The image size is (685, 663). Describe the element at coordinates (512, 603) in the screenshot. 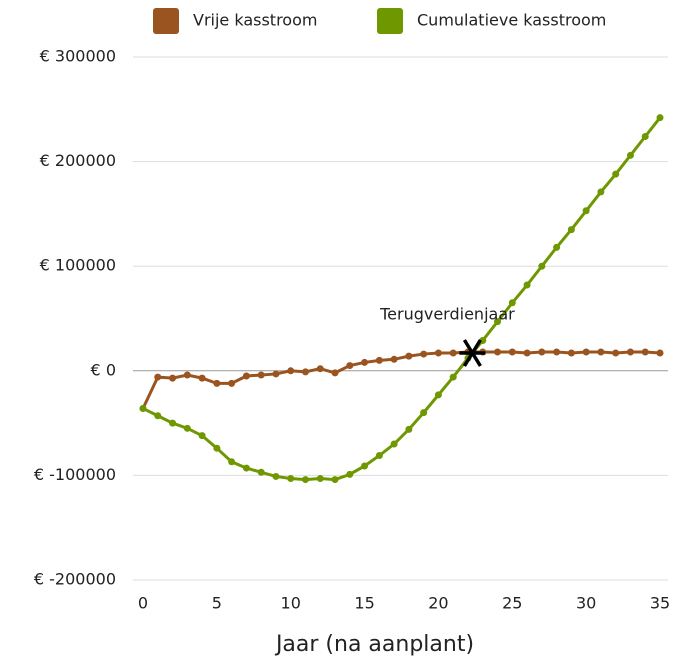

I see `x-tick-label: 25` at that location.